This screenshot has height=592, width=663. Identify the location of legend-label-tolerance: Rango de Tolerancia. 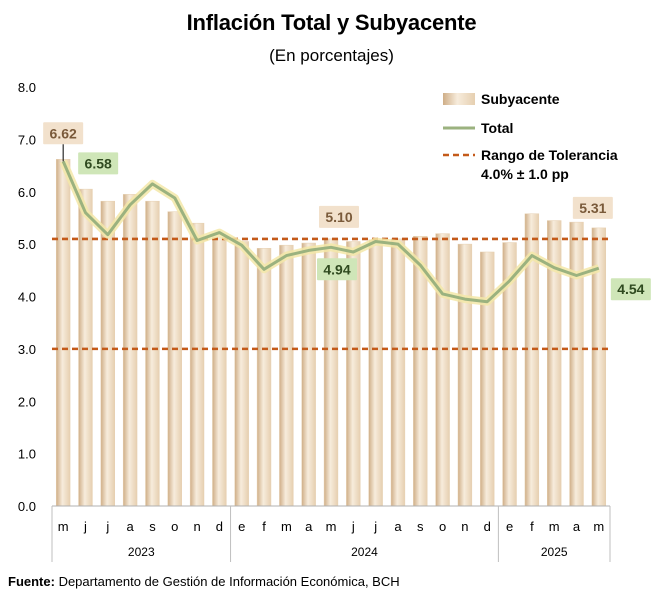
(549, 155).